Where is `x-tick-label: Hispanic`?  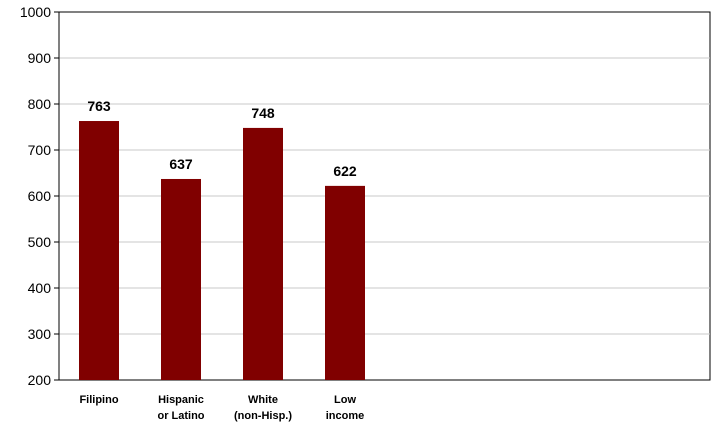
x-tick-label: Hispanic is located at coordinates (181, 400).